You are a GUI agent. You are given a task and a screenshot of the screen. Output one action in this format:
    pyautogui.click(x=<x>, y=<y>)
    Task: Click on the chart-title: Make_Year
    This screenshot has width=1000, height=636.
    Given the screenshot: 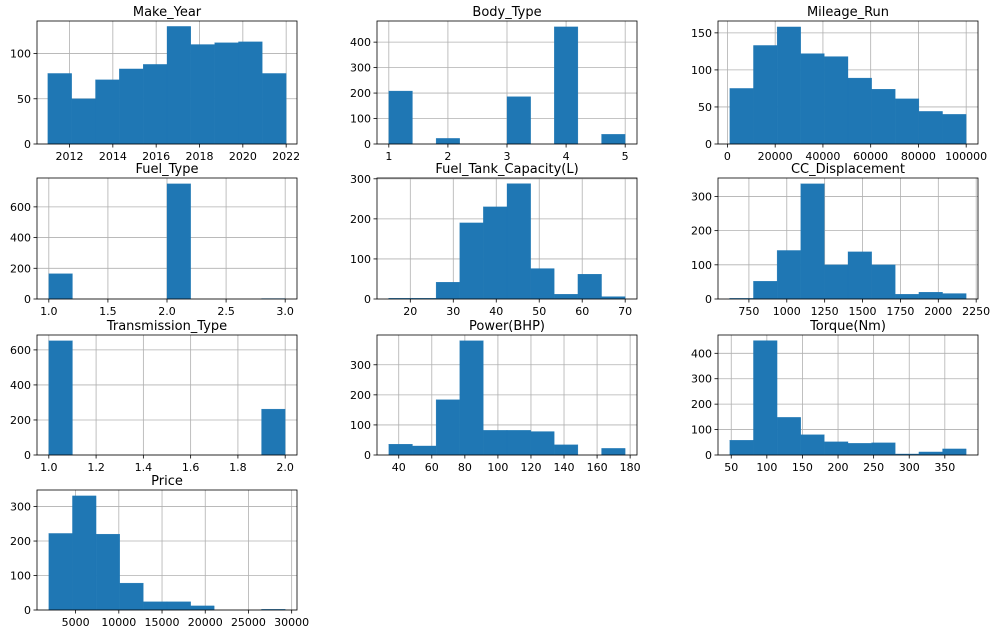 What is the action you would take?
    pyautogui.click(x=167, y=12)
    